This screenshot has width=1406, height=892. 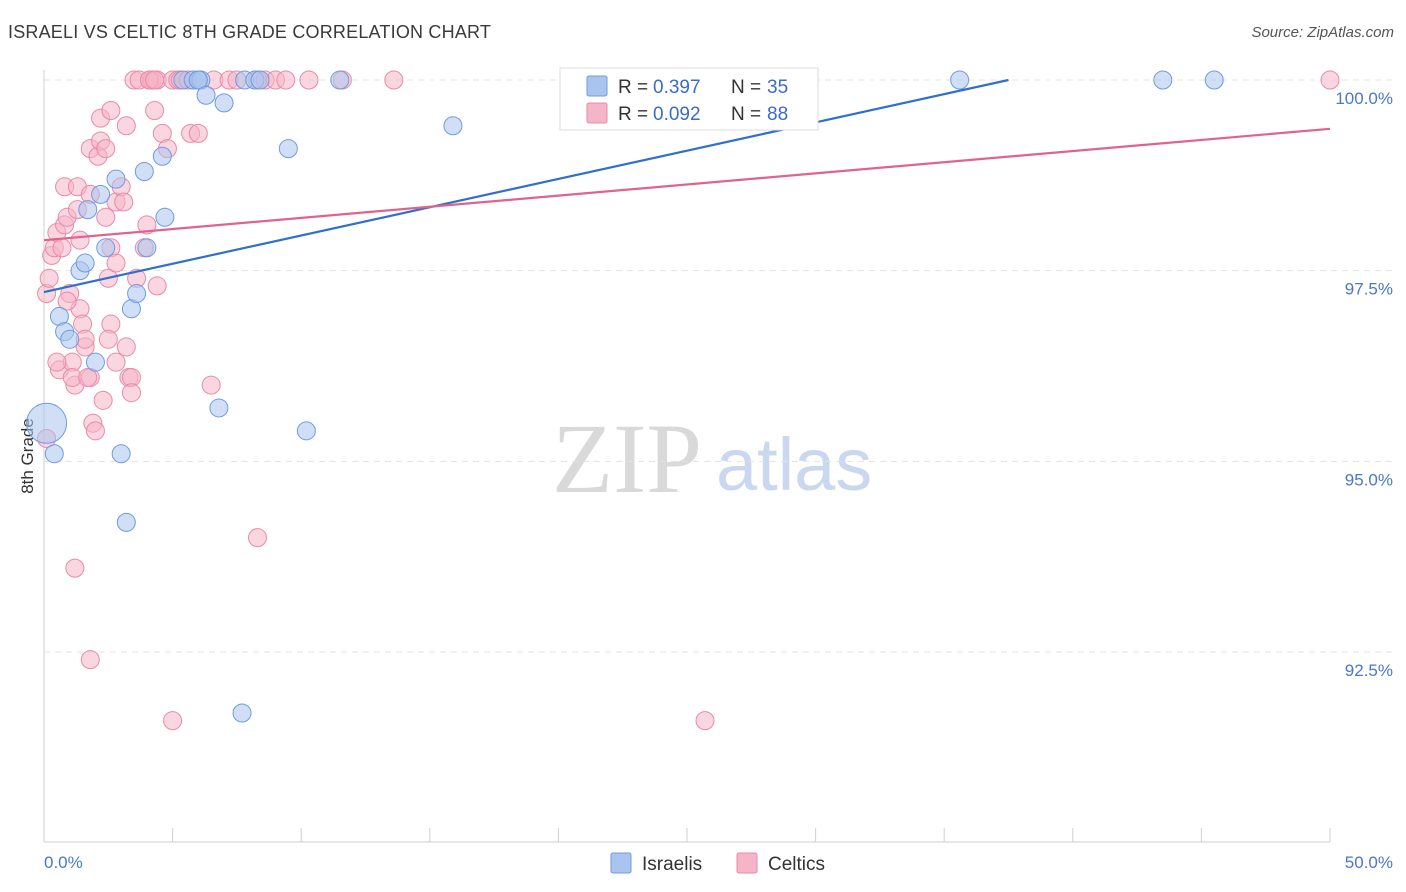 What do you see at coordinates (597, 86) in the screenshot?
I see `legend-swatch-israelis` at bounding box center [597, 86].